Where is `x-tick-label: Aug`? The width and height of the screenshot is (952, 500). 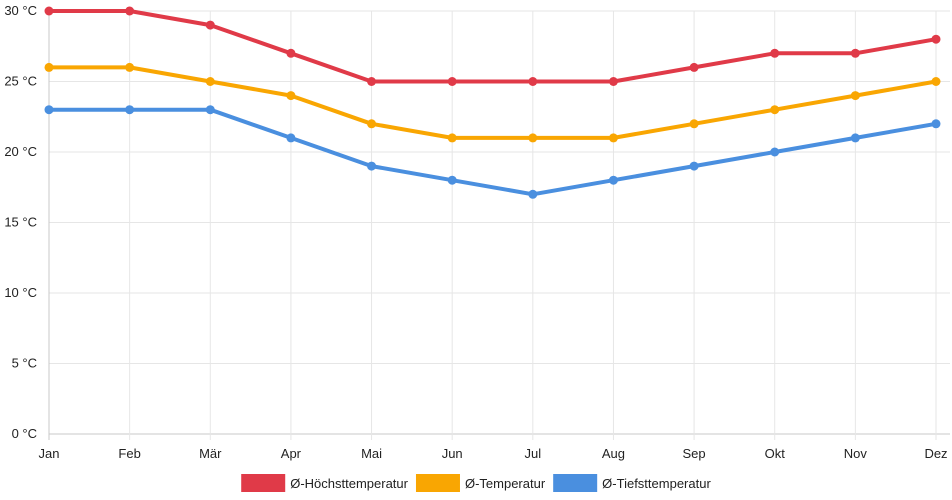
x-tick-label: Aug is located at coordinates (613, 453).